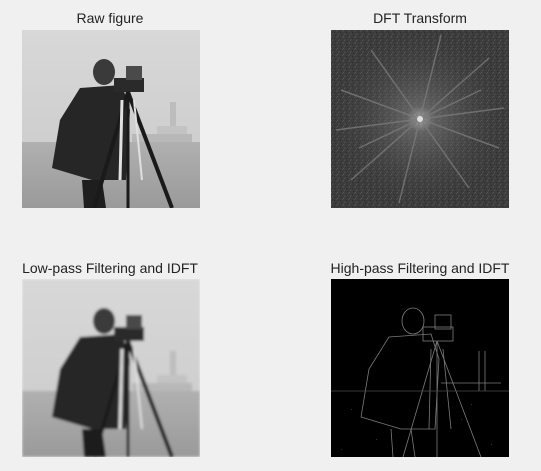 The width and height of the screenshot is (541, 471). Describe the element at coordinates (420, 18) in the screenshot. I see `dft-transform-title: DFT Transform` at that location.